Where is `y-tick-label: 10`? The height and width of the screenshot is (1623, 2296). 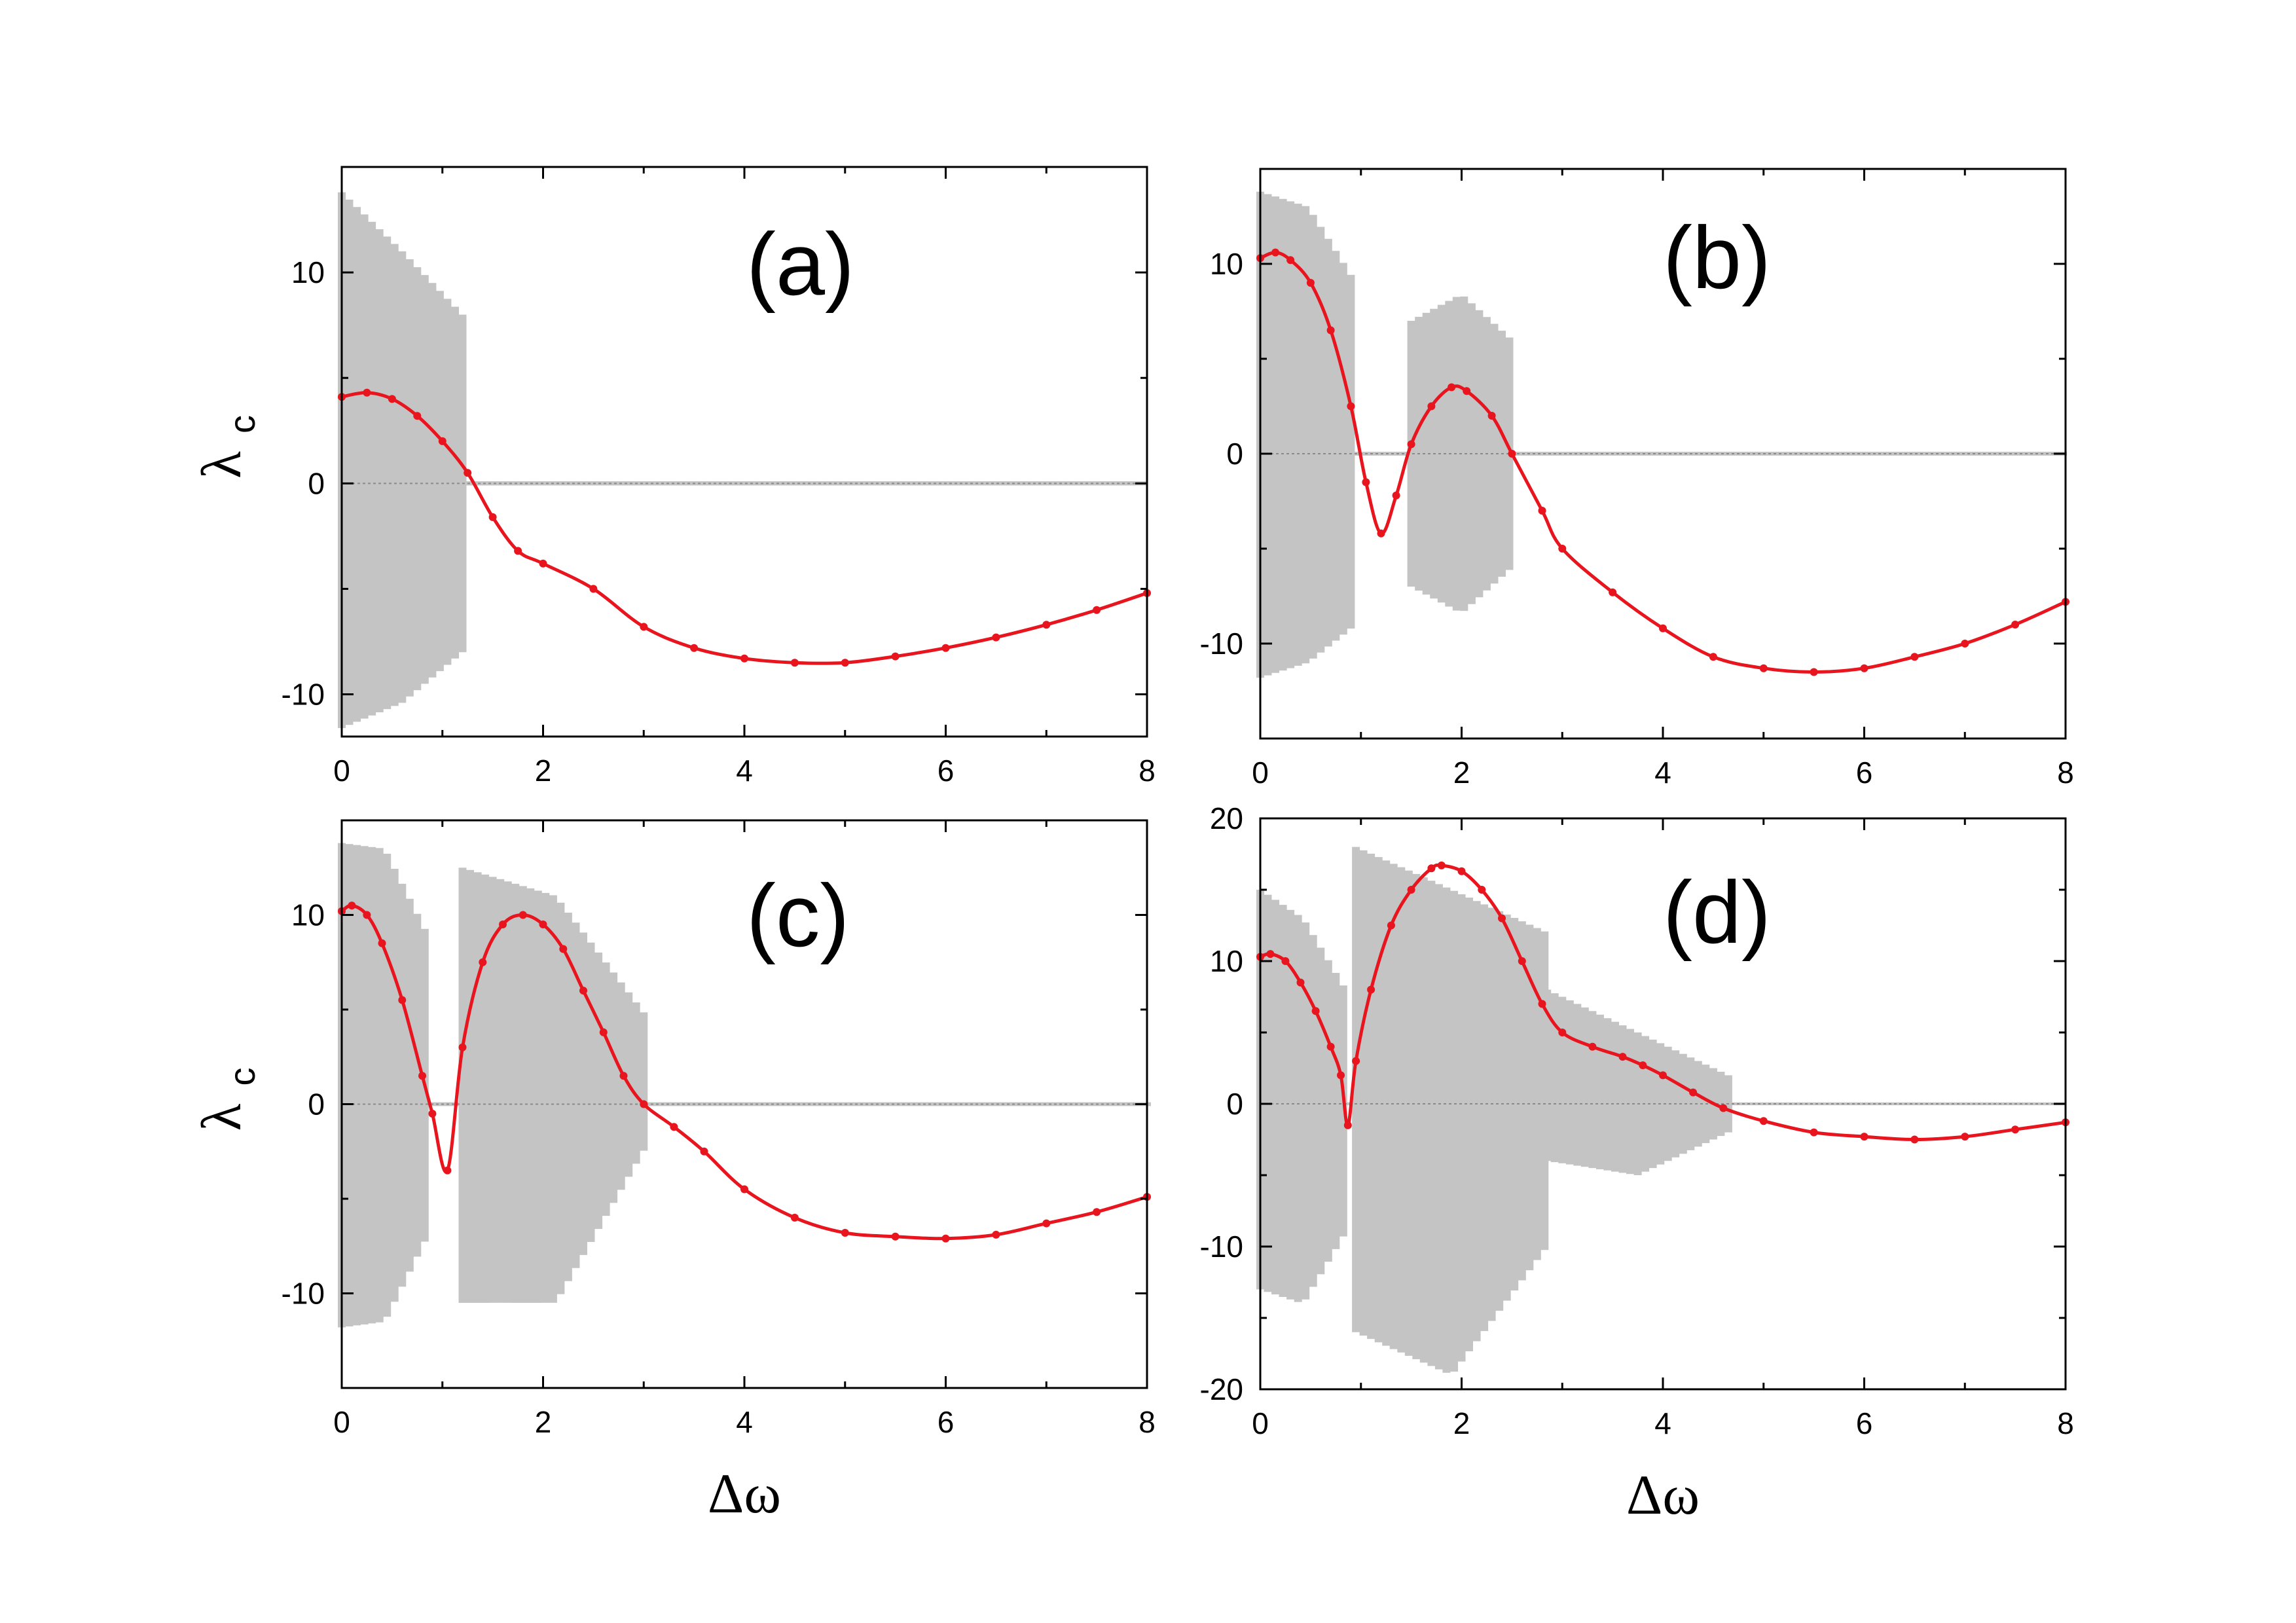
y-tick-label: 10 is located at coordinates (1226, 961).